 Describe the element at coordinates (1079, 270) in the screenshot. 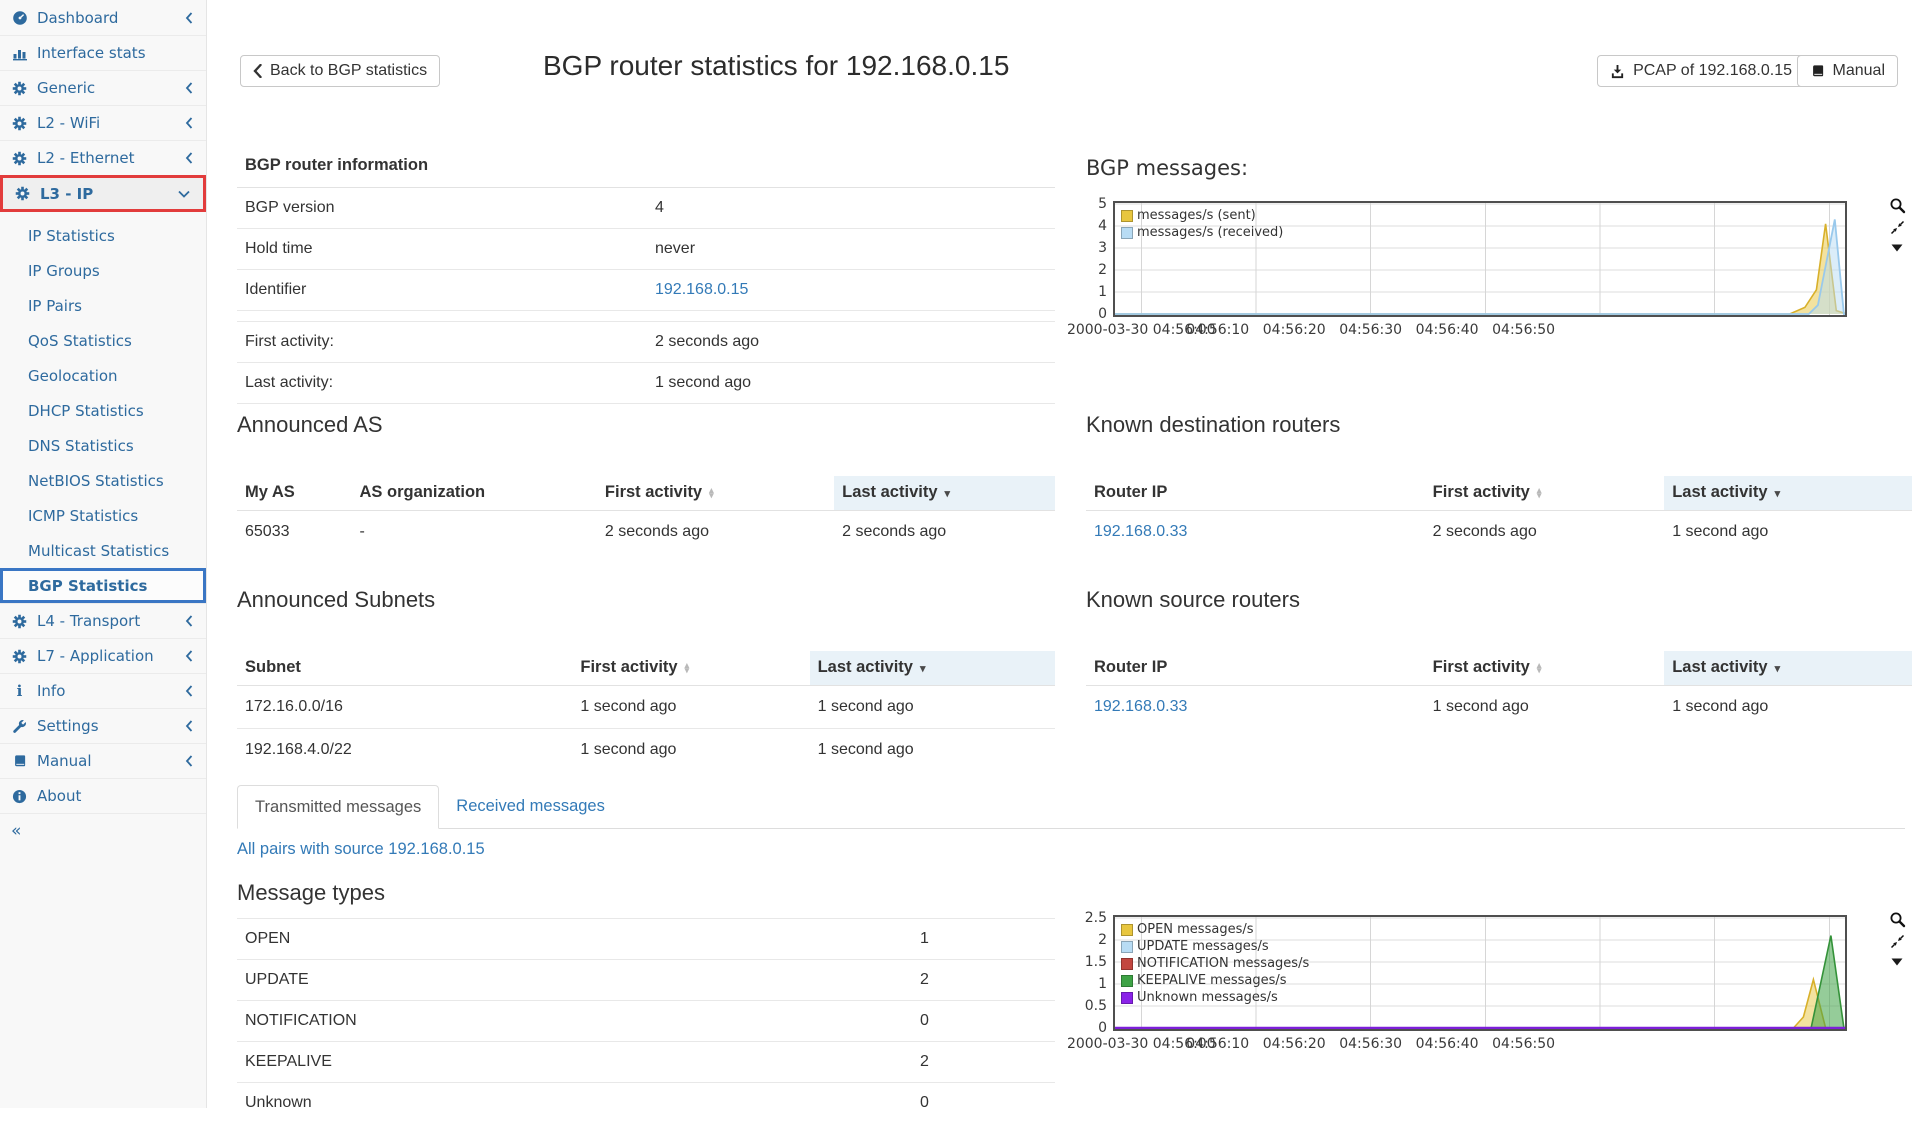

I see `y-axis-tick: 2` at that location.